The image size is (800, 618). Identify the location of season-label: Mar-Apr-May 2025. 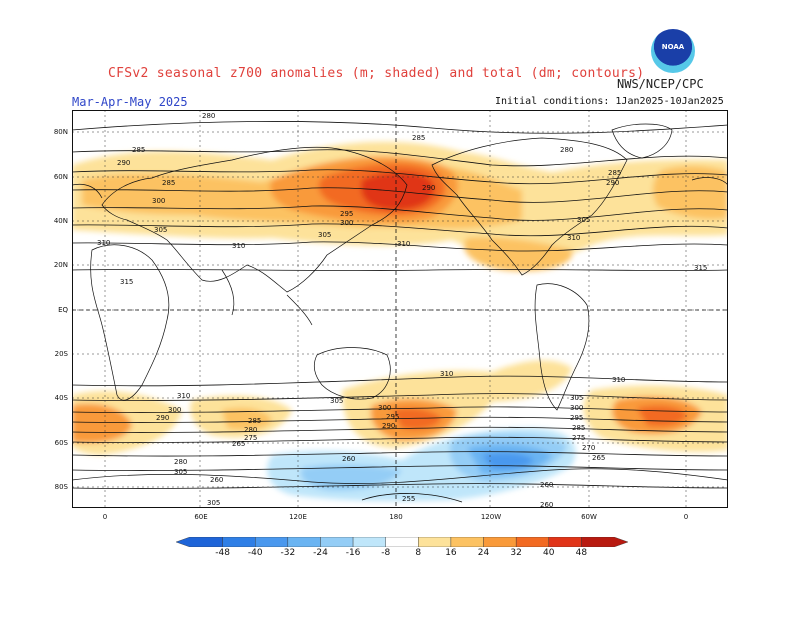
(130, 102).